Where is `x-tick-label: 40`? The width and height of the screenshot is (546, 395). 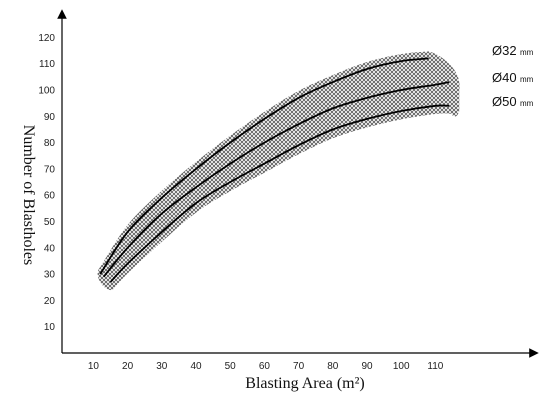 x-tick-label: 40 is located at coordinates (196, 366).